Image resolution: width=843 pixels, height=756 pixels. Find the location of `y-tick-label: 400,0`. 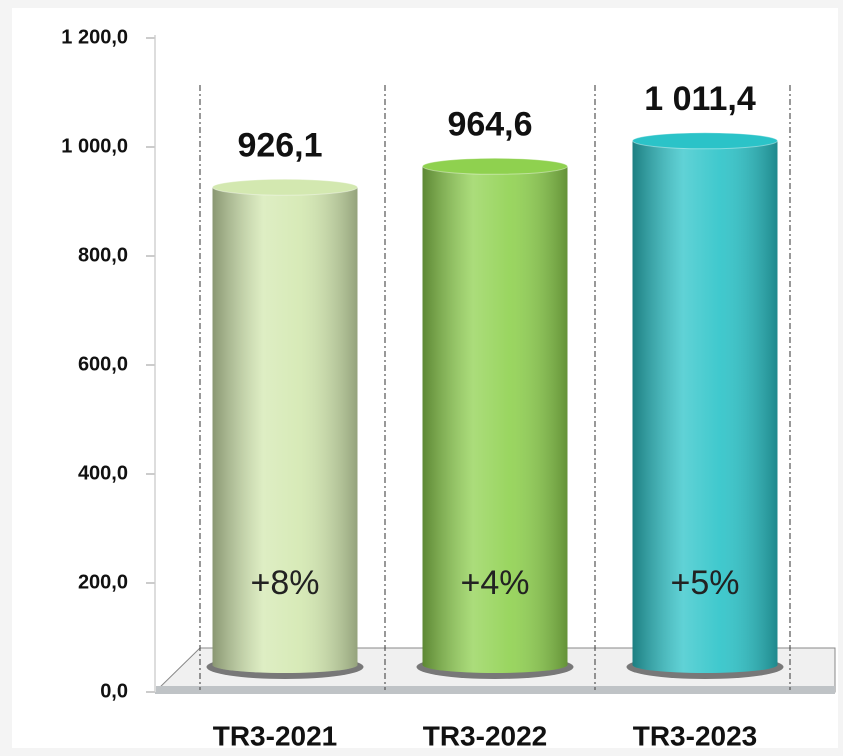

y-tick-label: 400,0 is located at coordinates (103, 473).